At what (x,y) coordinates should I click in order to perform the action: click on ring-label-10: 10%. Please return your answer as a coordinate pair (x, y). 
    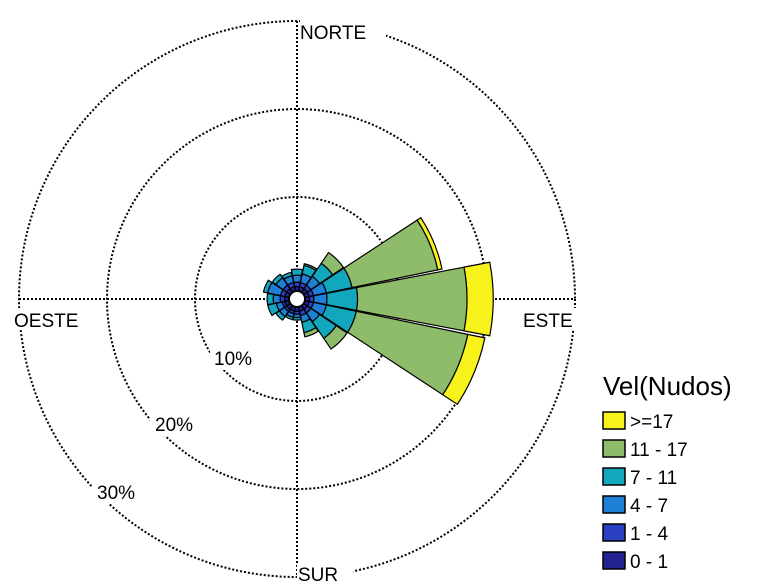
    Looking at the image, I should click on (233, 359).